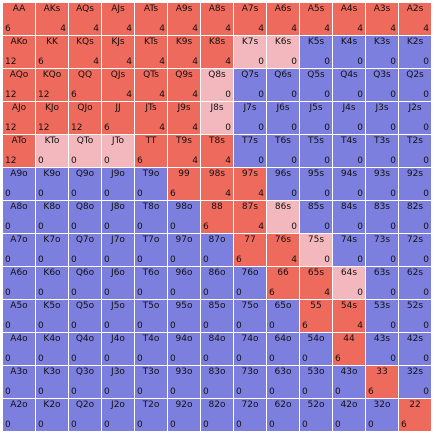 Image resolution: width=436 pixels, height=438 pixels. Describe the element at coordinates (415, 316) in the screenshot. I see `hand-cell-52s: 52s 0` at that location.